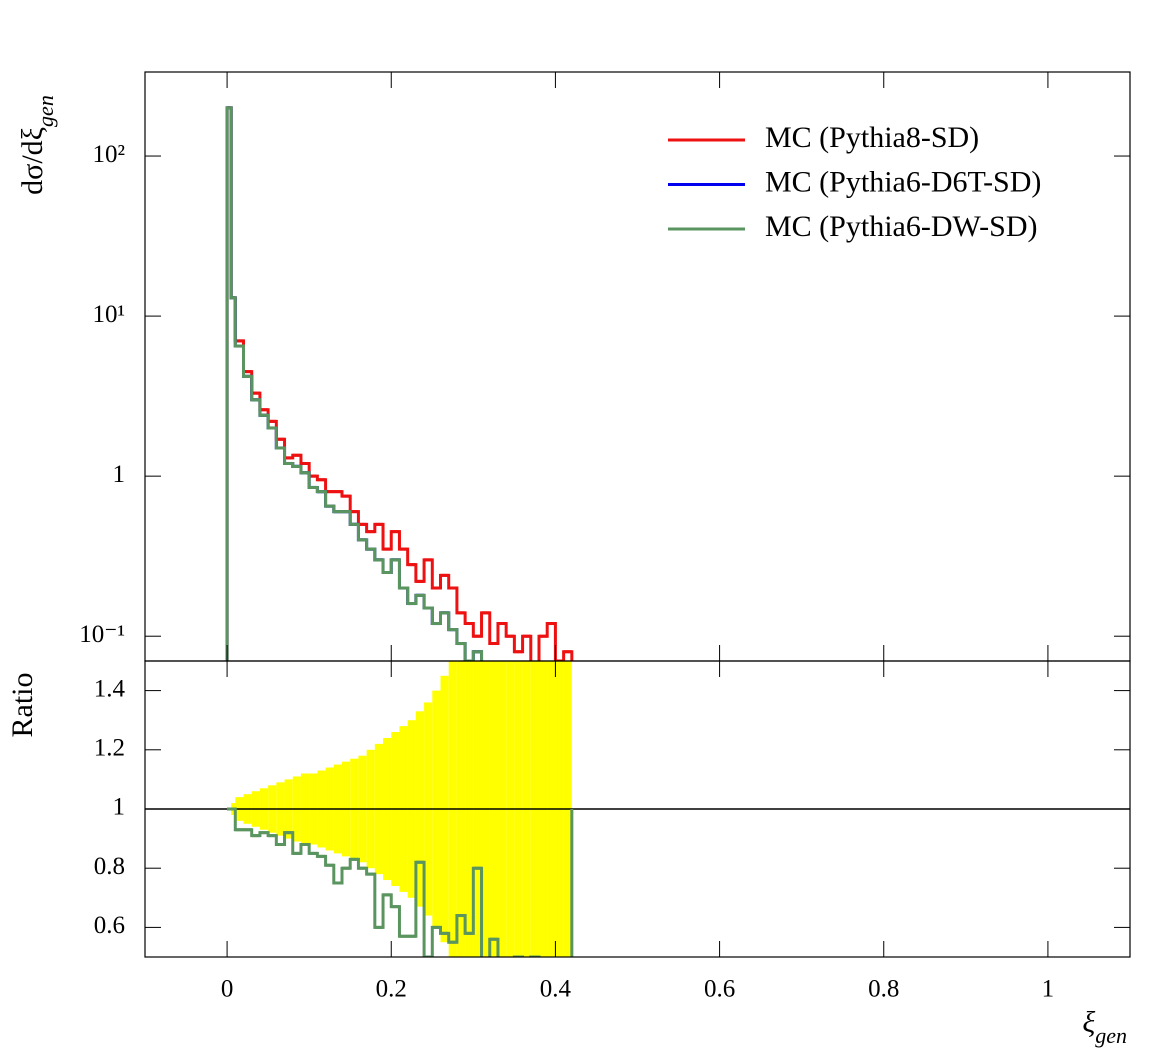  Describe the element at coordinates (109, 925) in the screenshot. I see `y-tick-label: 0.6` at that location.